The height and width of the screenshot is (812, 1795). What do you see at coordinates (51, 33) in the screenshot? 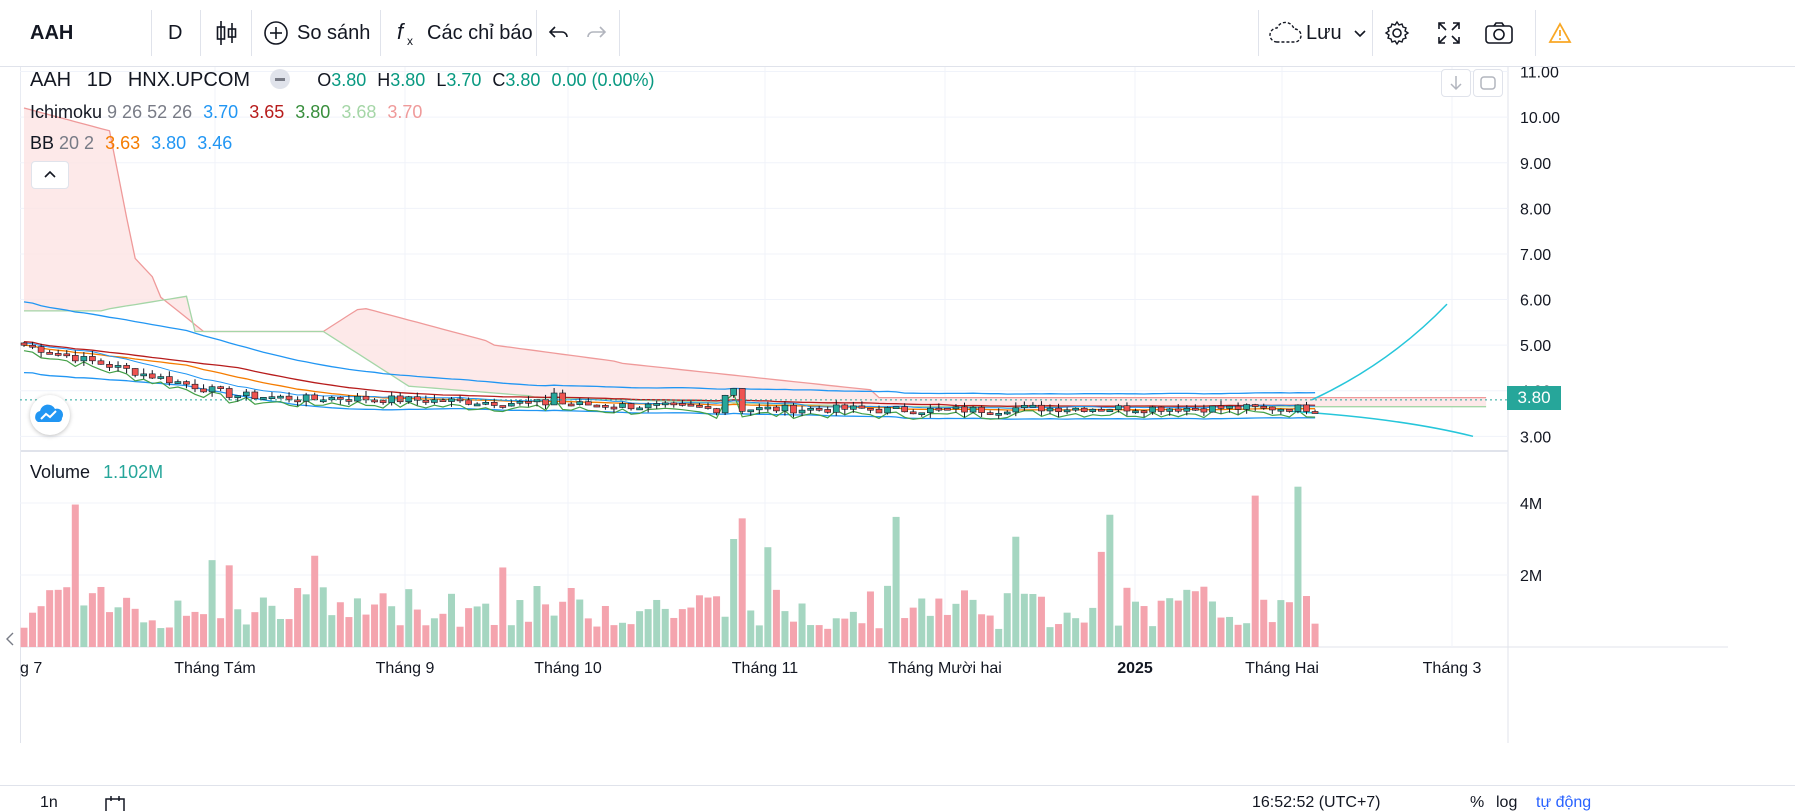
I see `symbol-search-button: AAH` at bounding box center [51, 33].